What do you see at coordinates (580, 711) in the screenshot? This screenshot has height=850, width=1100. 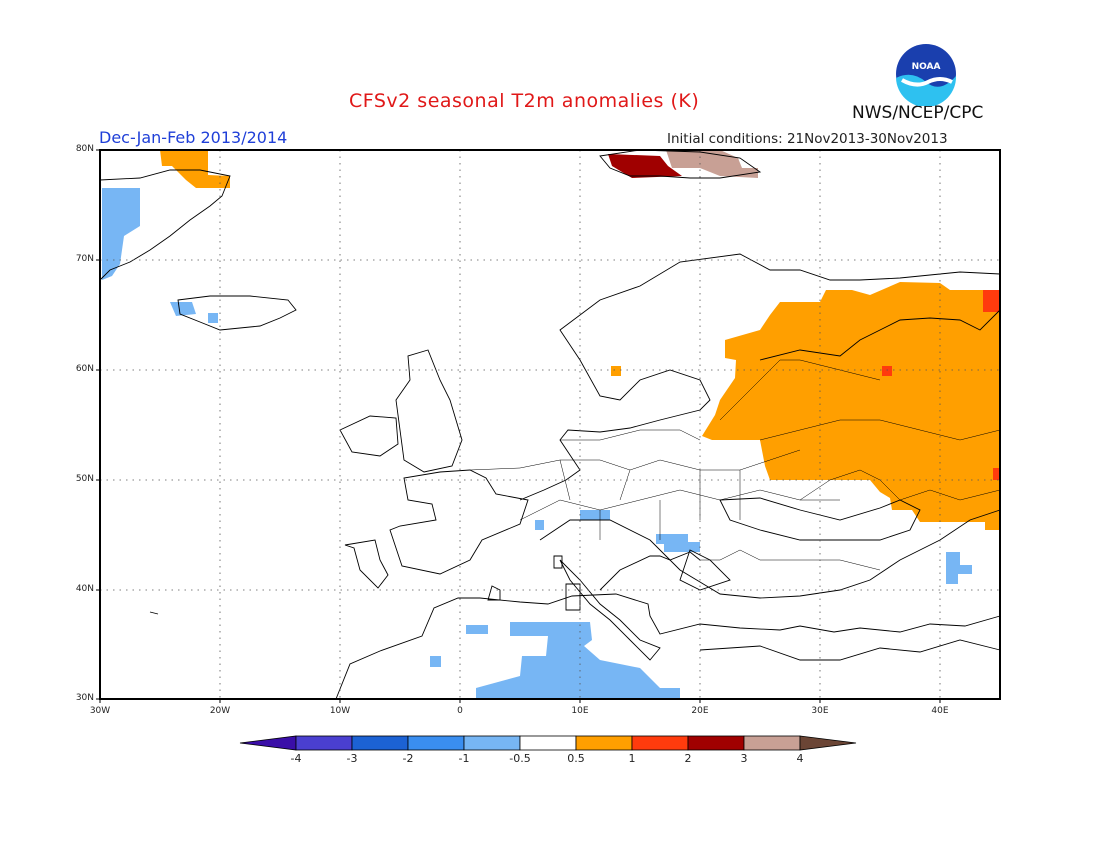 I see `x-tick-label: 10E` at bounding box center [580, 711].